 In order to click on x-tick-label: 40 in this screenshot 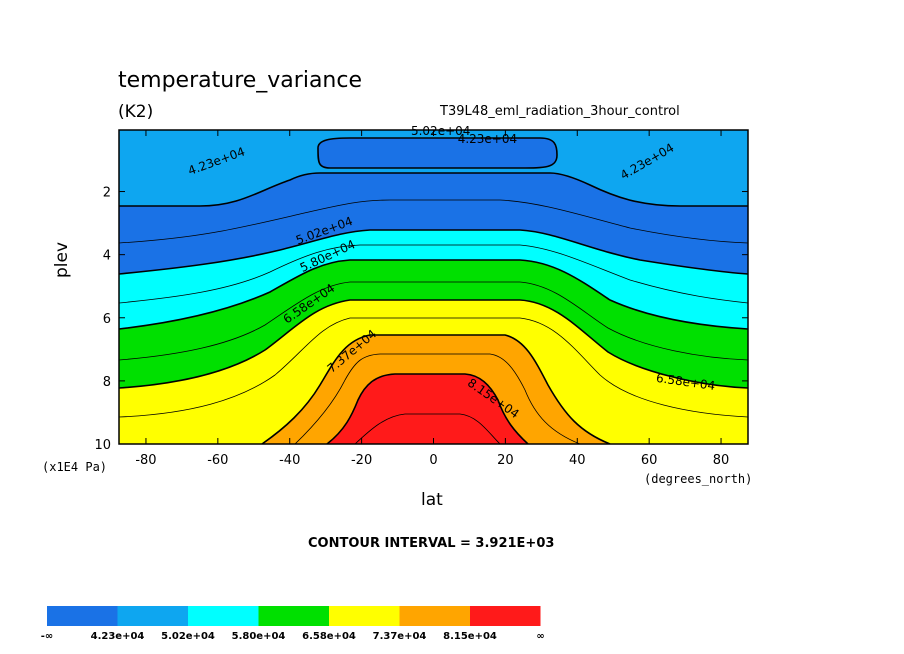, I will do `click(577, 460)`.